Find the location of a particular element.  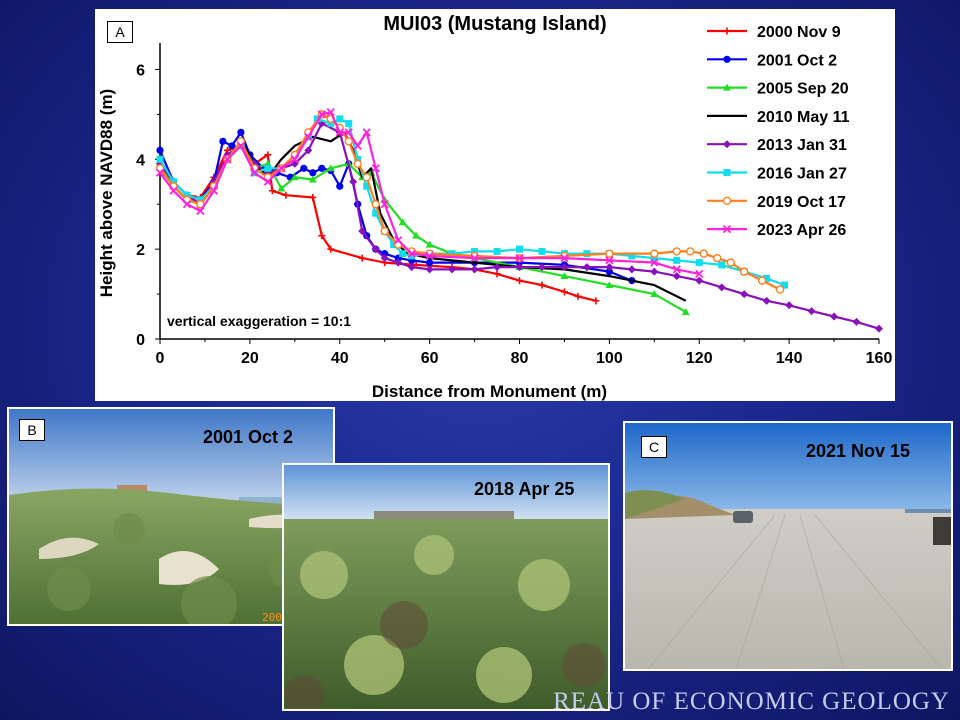

legend-label-2013-jan-31: 2013 Jan 31 is located at coordinates (802, 145).